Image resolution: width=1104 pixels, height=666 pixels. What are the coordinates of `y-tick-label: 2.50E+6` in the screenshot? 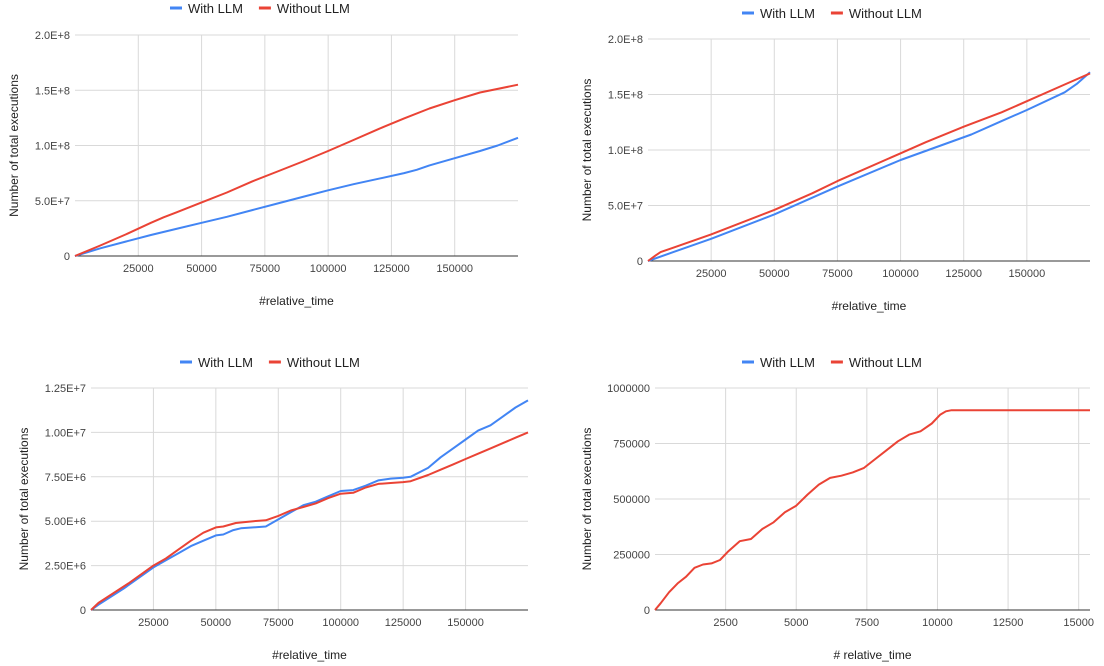 It's located at (65, 567).